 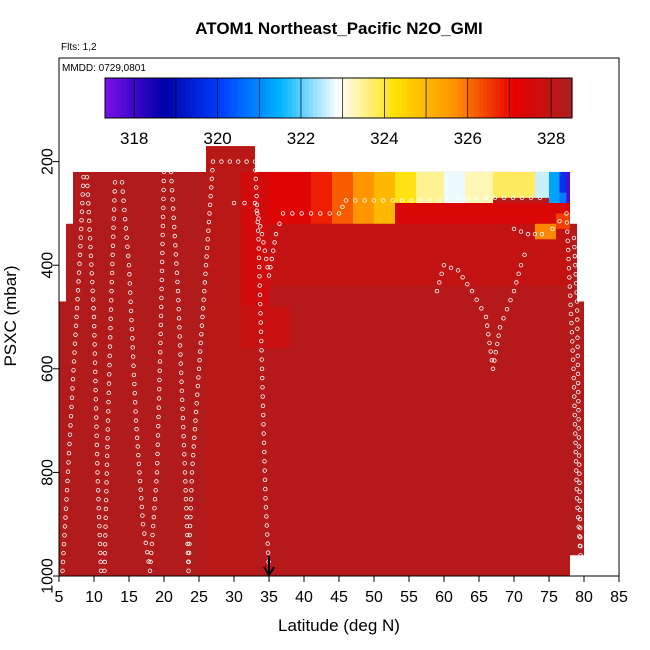 What do you see at coordinates (48, 161) in the screenshot?
I see `y-tick-label: 200` at bounding box center [48, 161].